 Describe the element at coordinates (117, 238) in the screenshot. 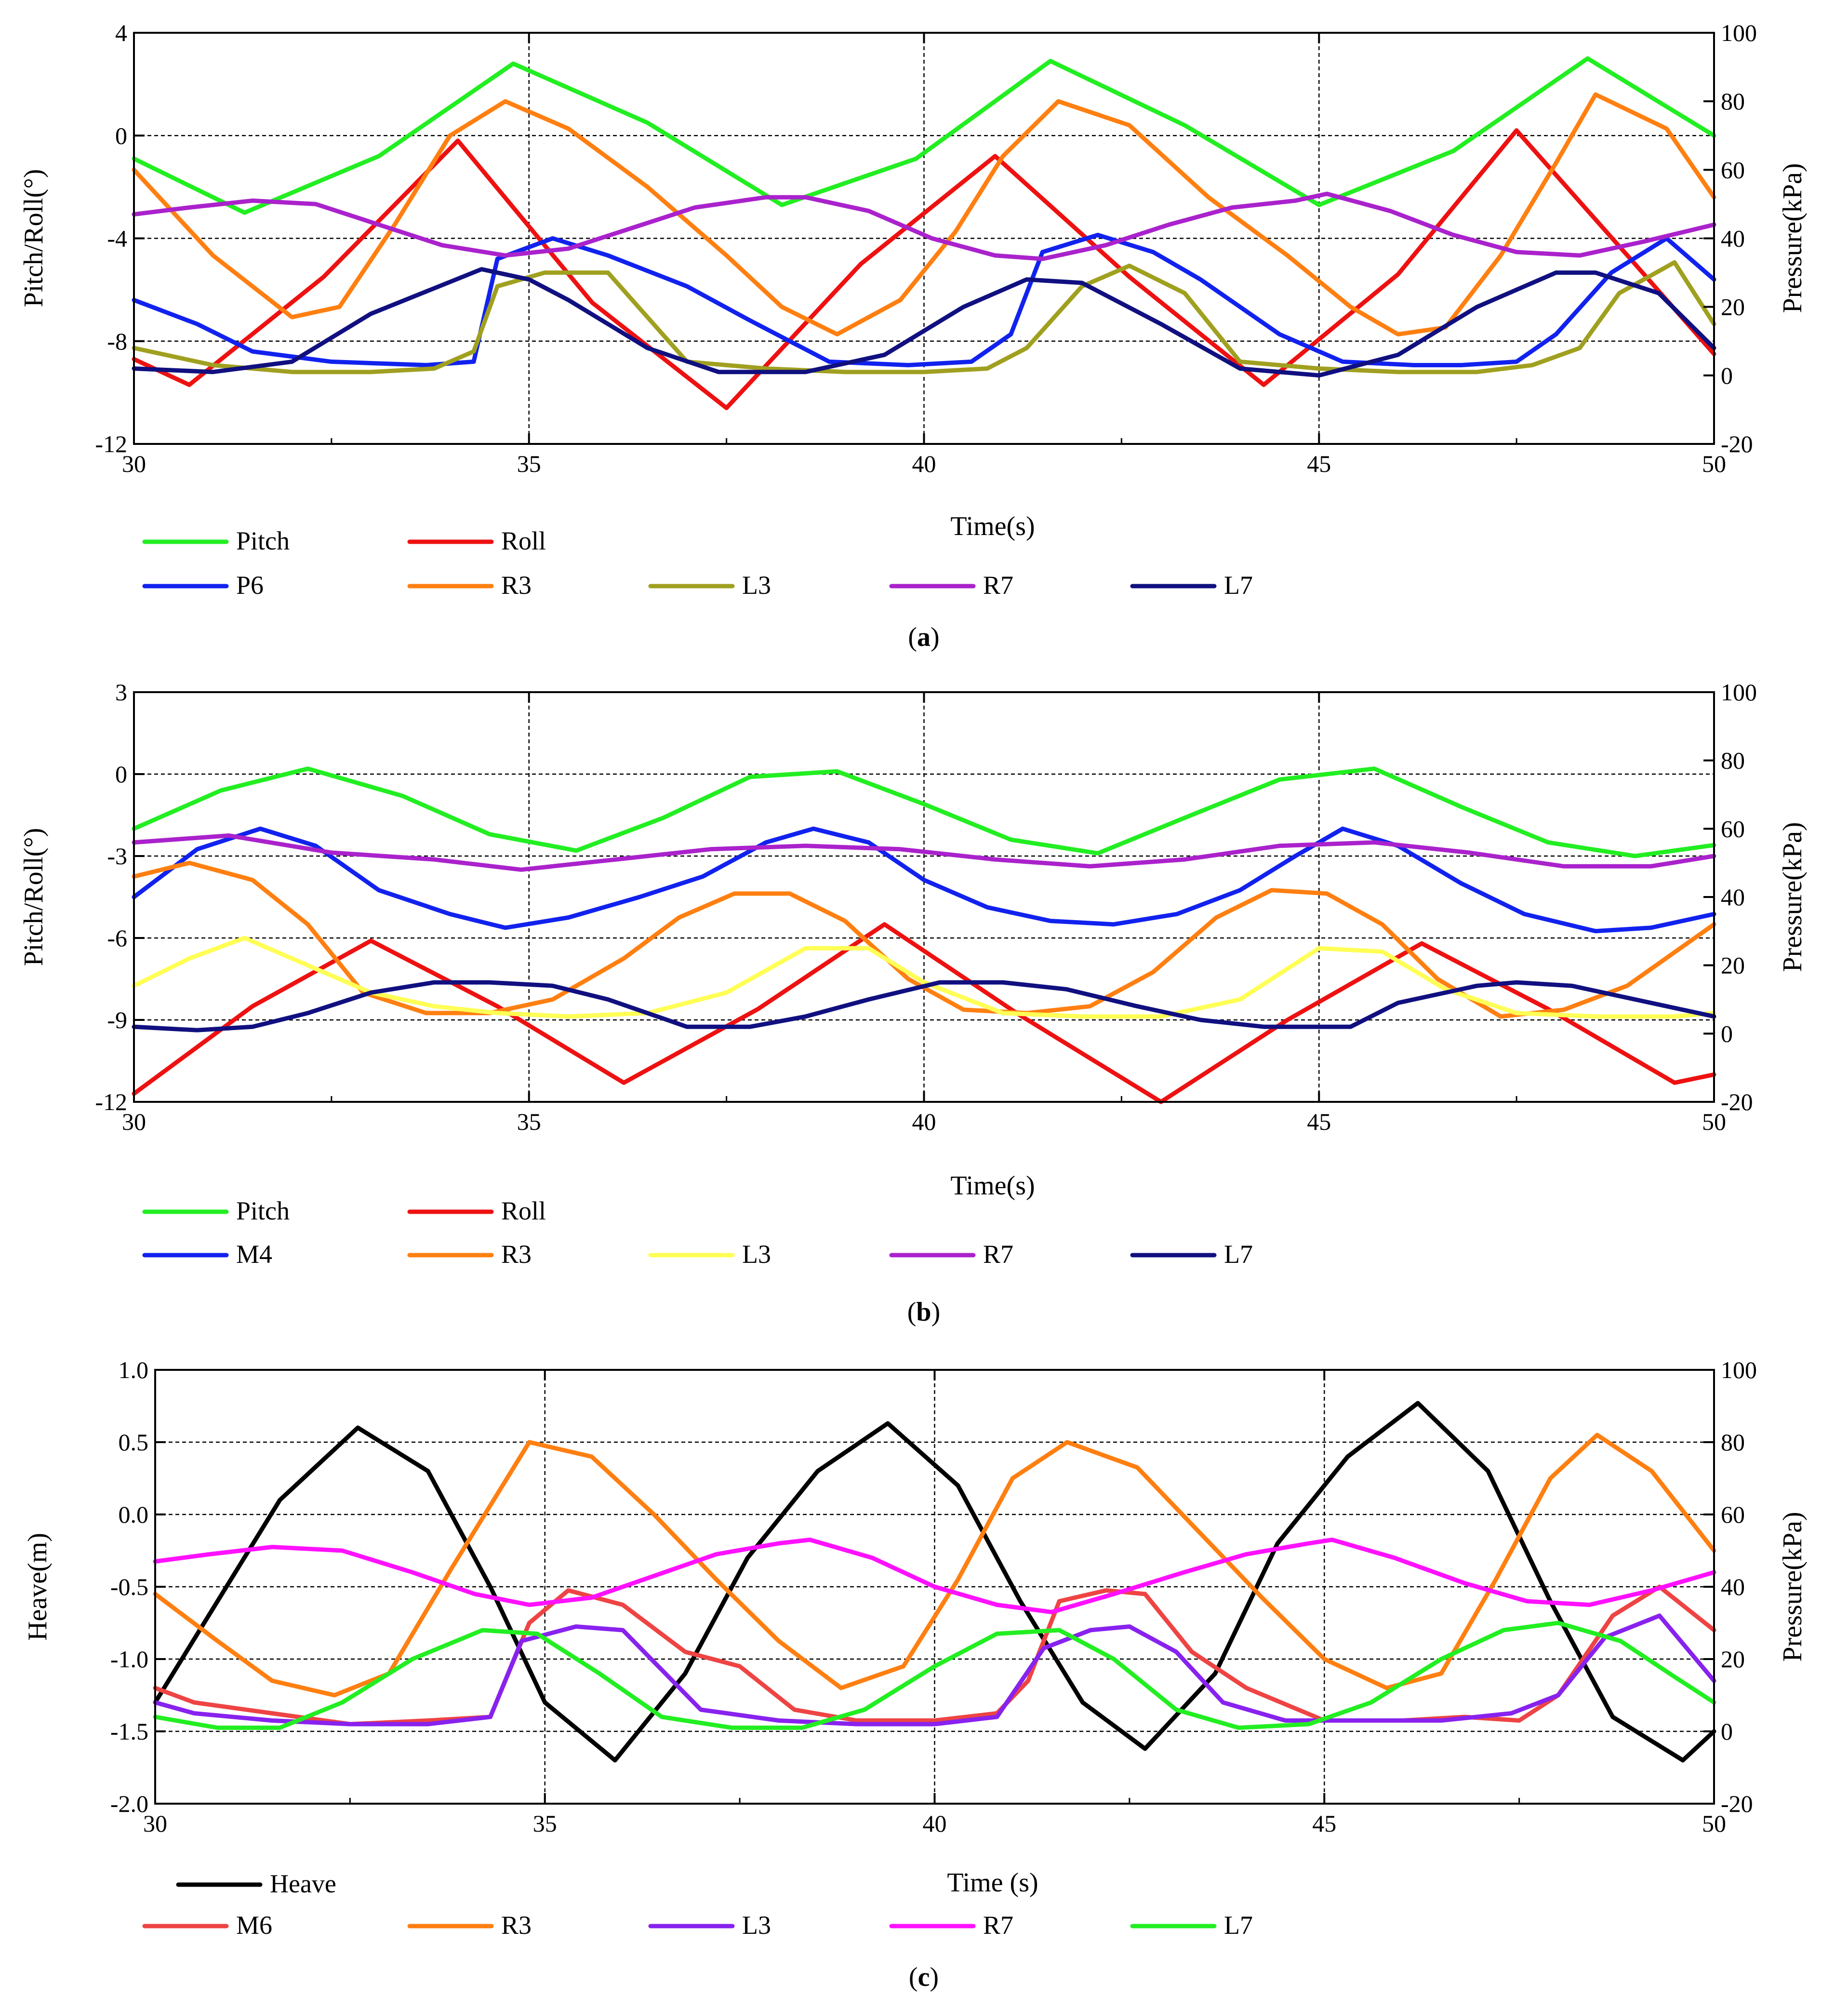

I see `y-left-tick-label: -4` at that location.